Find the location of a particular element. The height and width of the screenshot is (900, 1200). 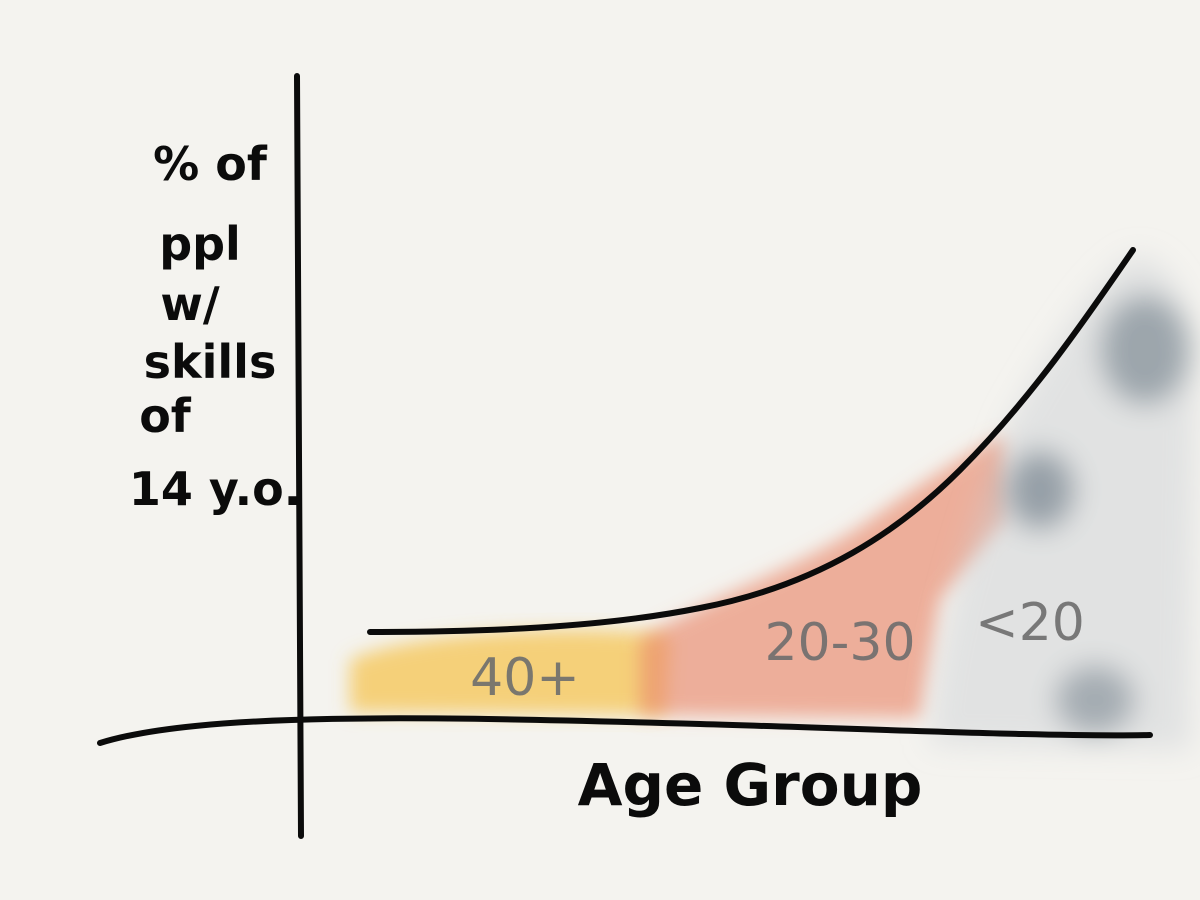

category-label-under20: <20 is located at coordinates (1030, 623).